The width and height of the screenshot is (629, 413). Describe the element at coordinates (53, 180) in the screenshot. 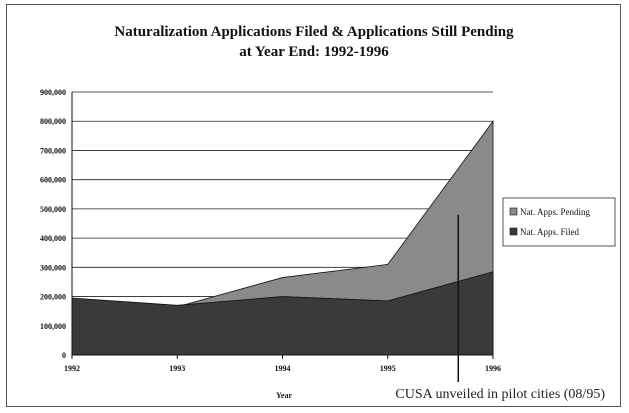

I see `y-tick-label: 600,000` at that location.